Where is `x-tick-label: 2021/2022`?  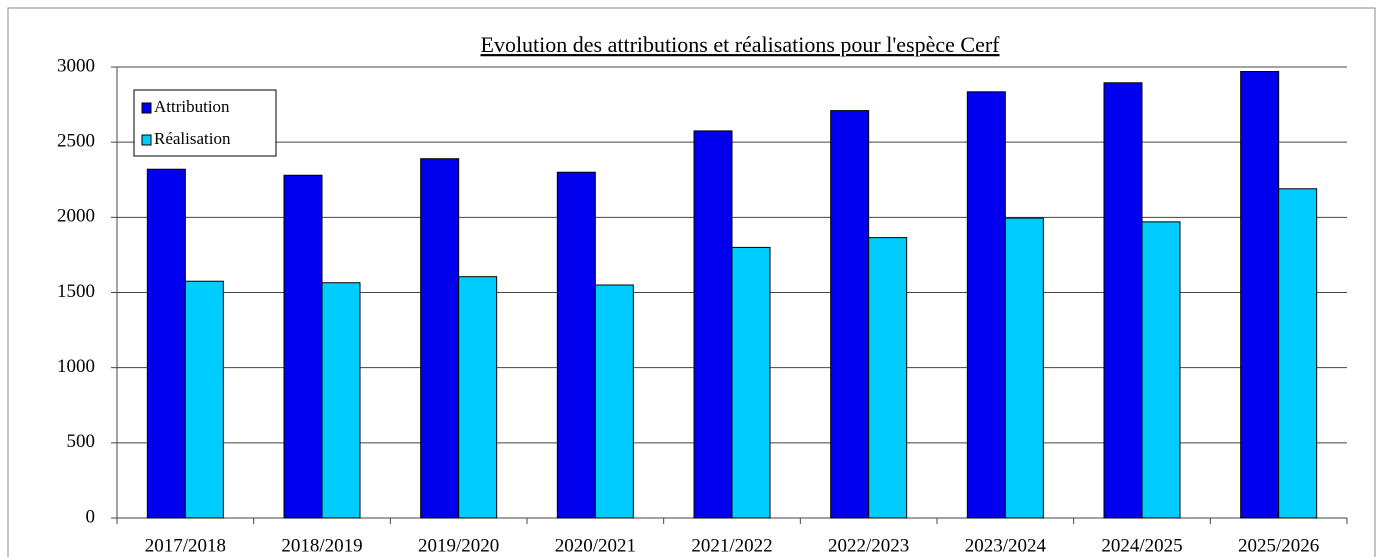 x-tick-label: 2021/2022 is located at coordinates (731, 545).